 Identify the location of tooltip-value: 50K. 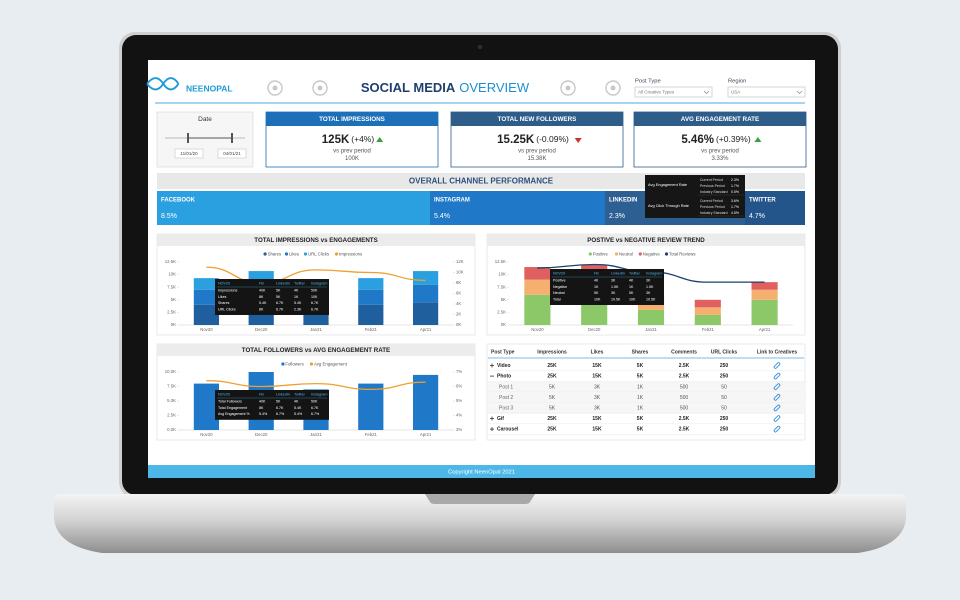
(314, 291).